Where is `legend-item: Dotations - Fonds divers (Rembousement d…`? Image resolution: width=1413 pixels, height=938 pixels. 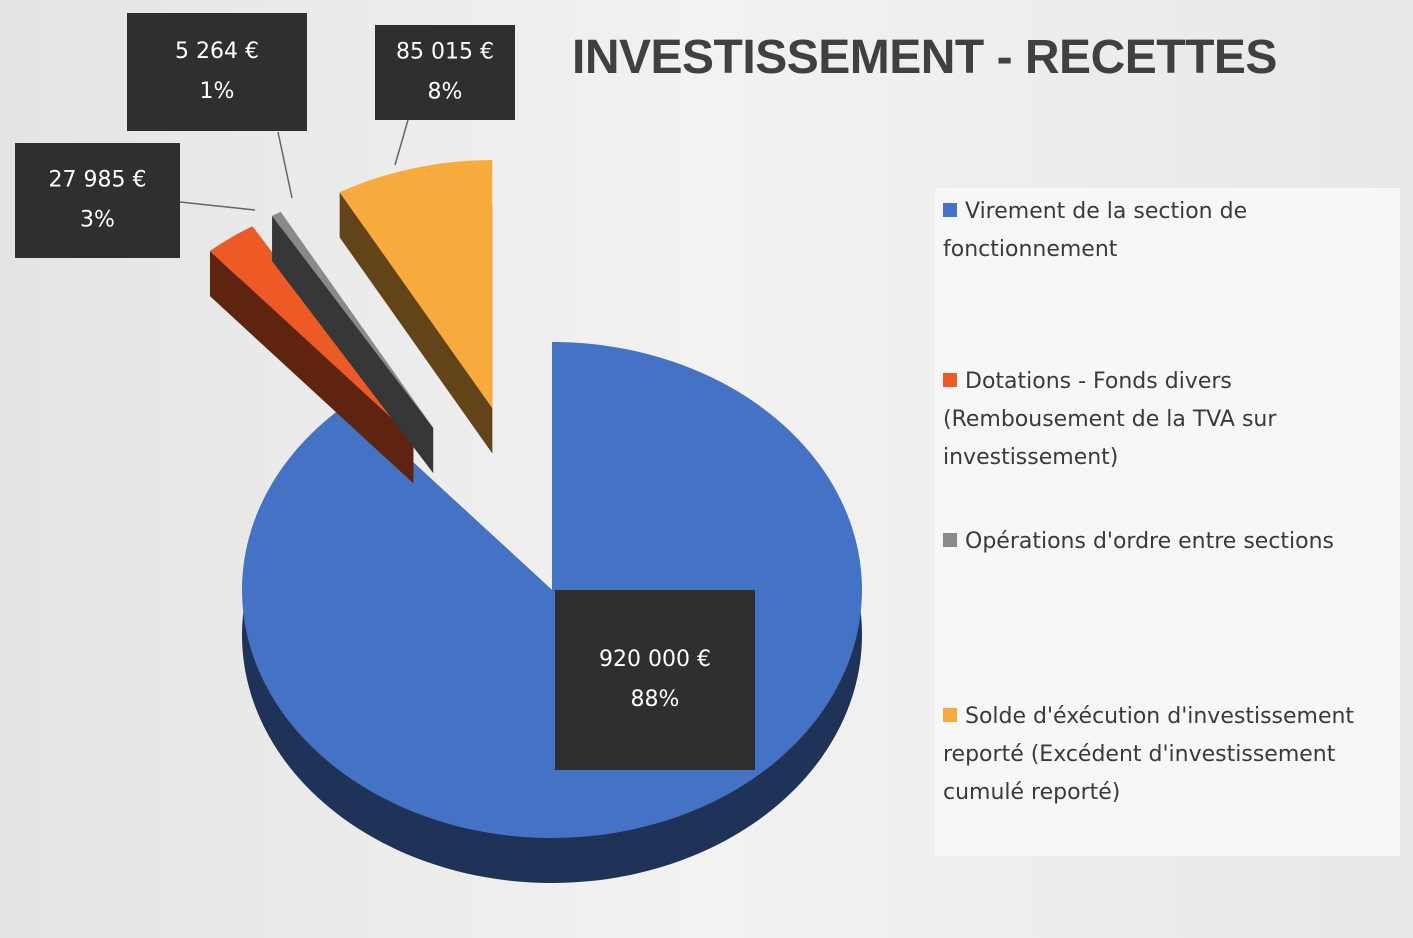
legend-item: Dotations - Fonds divers (Rembousement d… is located at coordinates (1163, 420).